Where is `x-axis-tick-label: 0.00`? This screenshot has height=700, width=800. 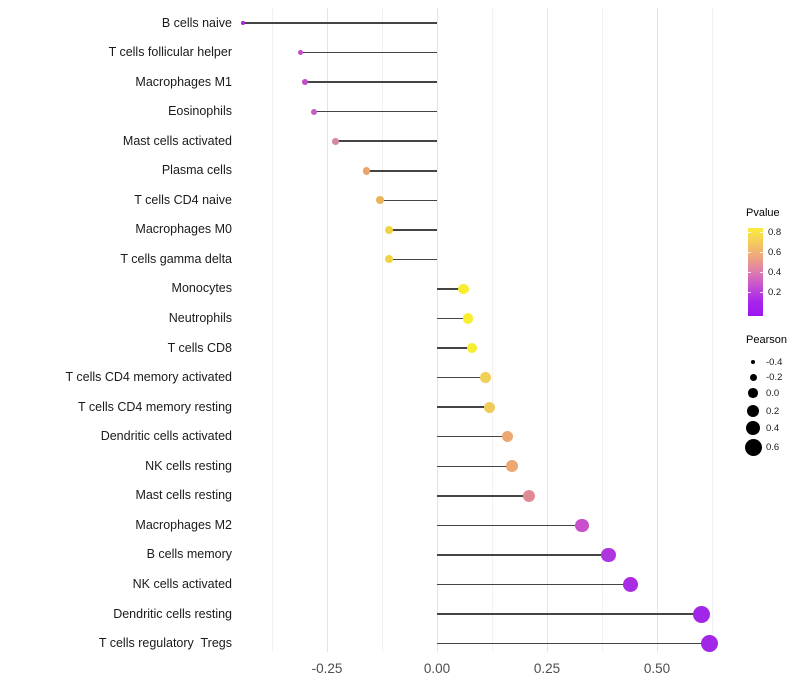
x-axis-tick-label: 0.00 is located at coordinates (437, 668).